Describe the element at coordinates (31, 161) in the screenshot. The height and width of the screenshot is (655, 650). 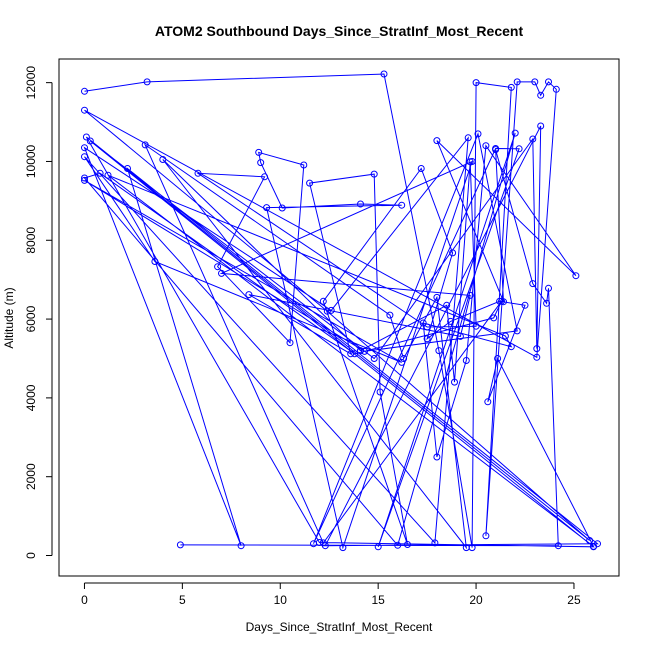
I see `y-tick-label: 10000` at that location.